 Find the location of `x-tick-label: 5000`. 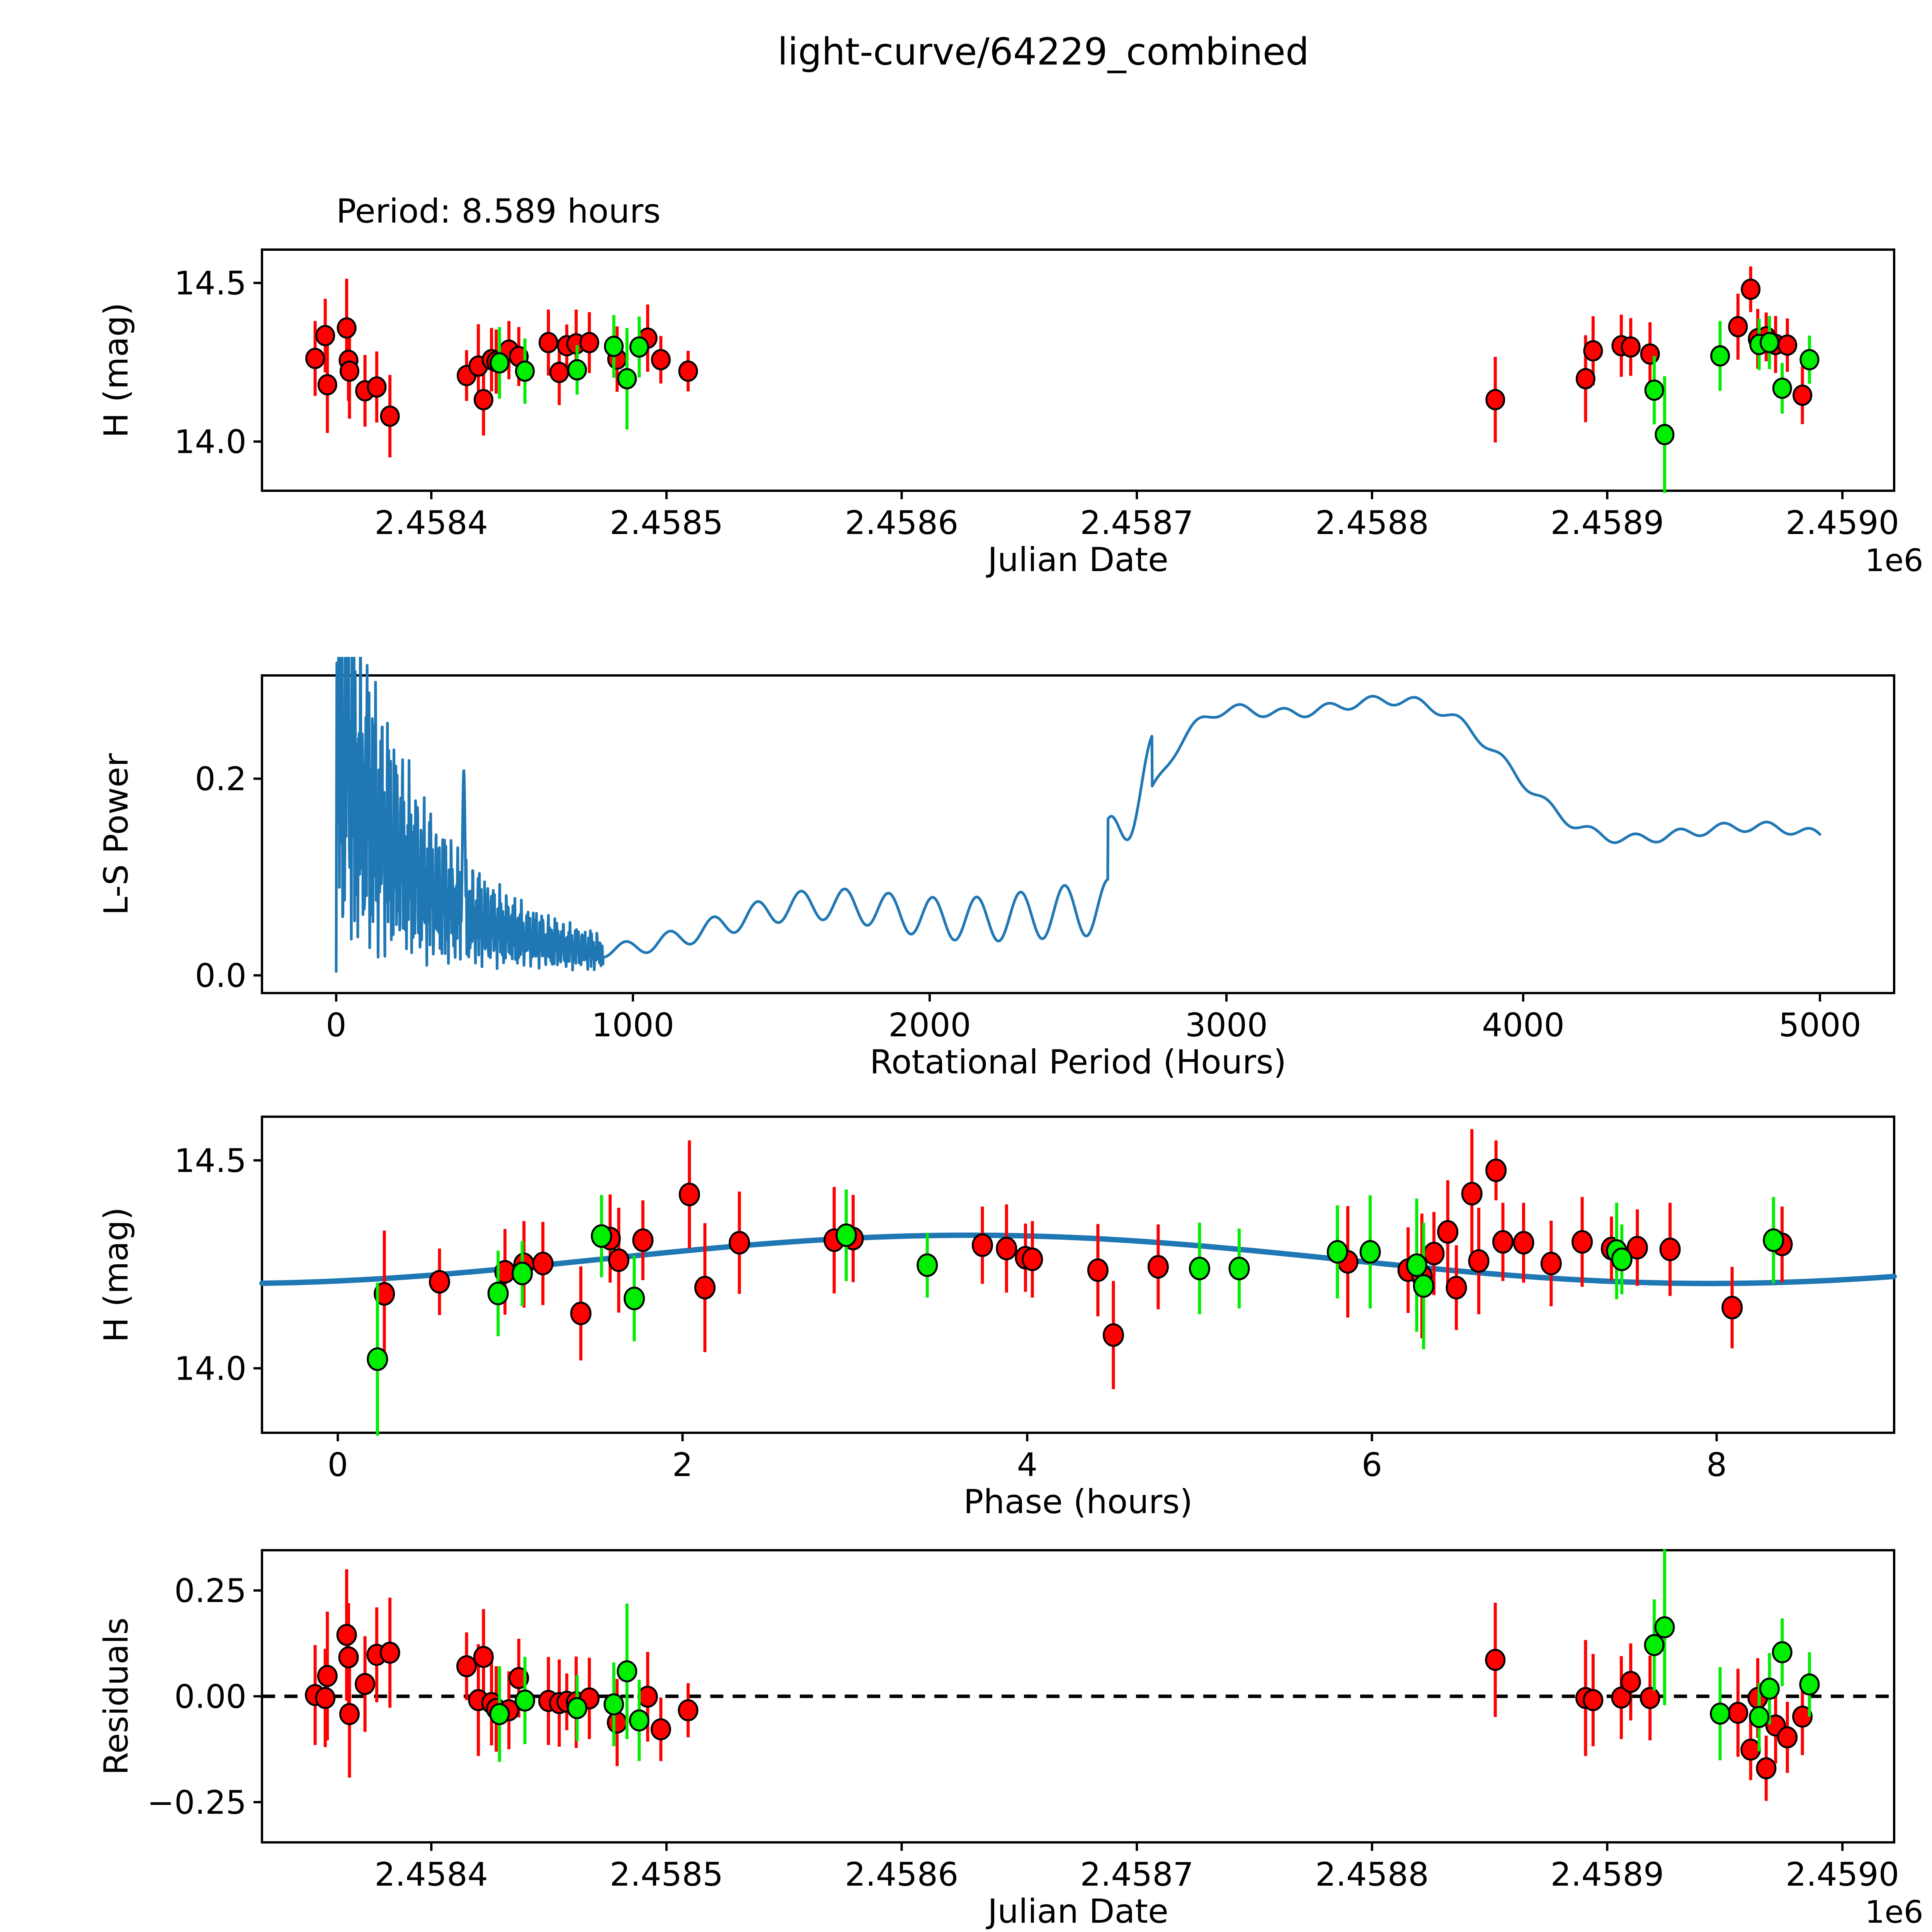

x-tick-label: 5000 is located at coordinates (1820, 1025).